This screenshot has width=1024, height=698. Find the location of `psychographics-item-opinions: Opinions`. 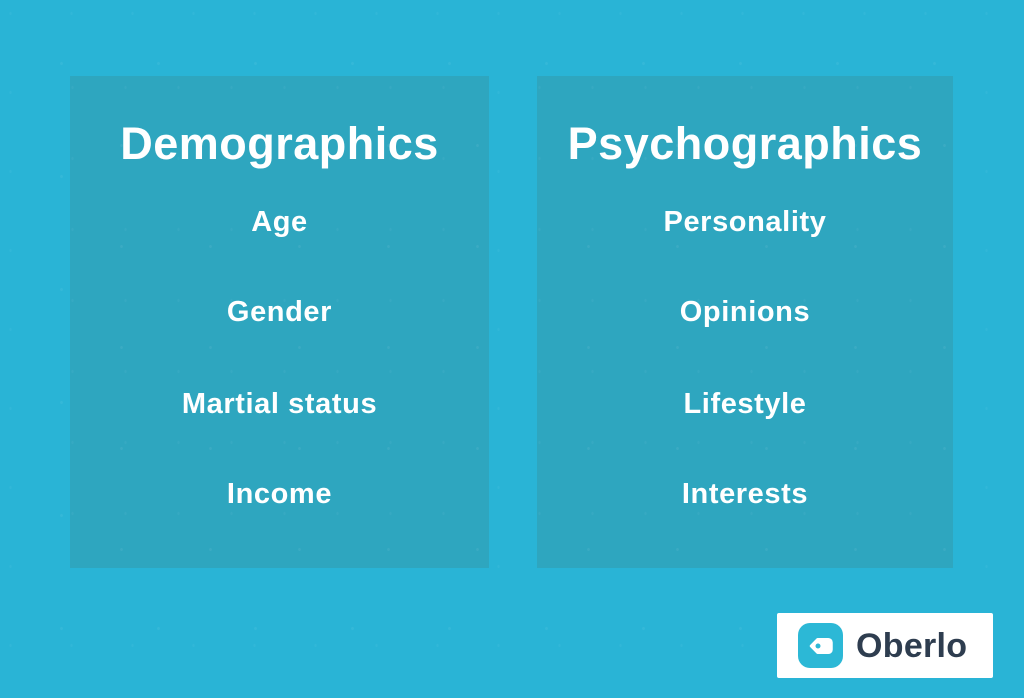

psychographics-item-opinions: Opinions is located at coordinates (745, 312).